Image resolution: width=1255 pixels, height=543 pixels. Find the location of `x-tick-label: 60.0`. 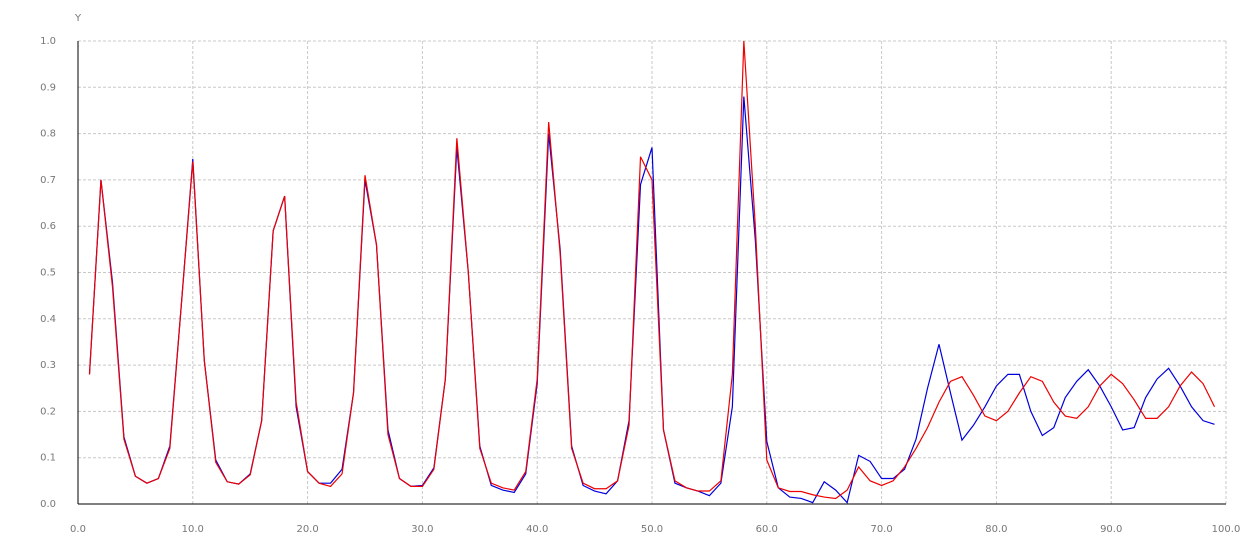

x-tick-label: 60.0 is located at coordinates (767, 529).